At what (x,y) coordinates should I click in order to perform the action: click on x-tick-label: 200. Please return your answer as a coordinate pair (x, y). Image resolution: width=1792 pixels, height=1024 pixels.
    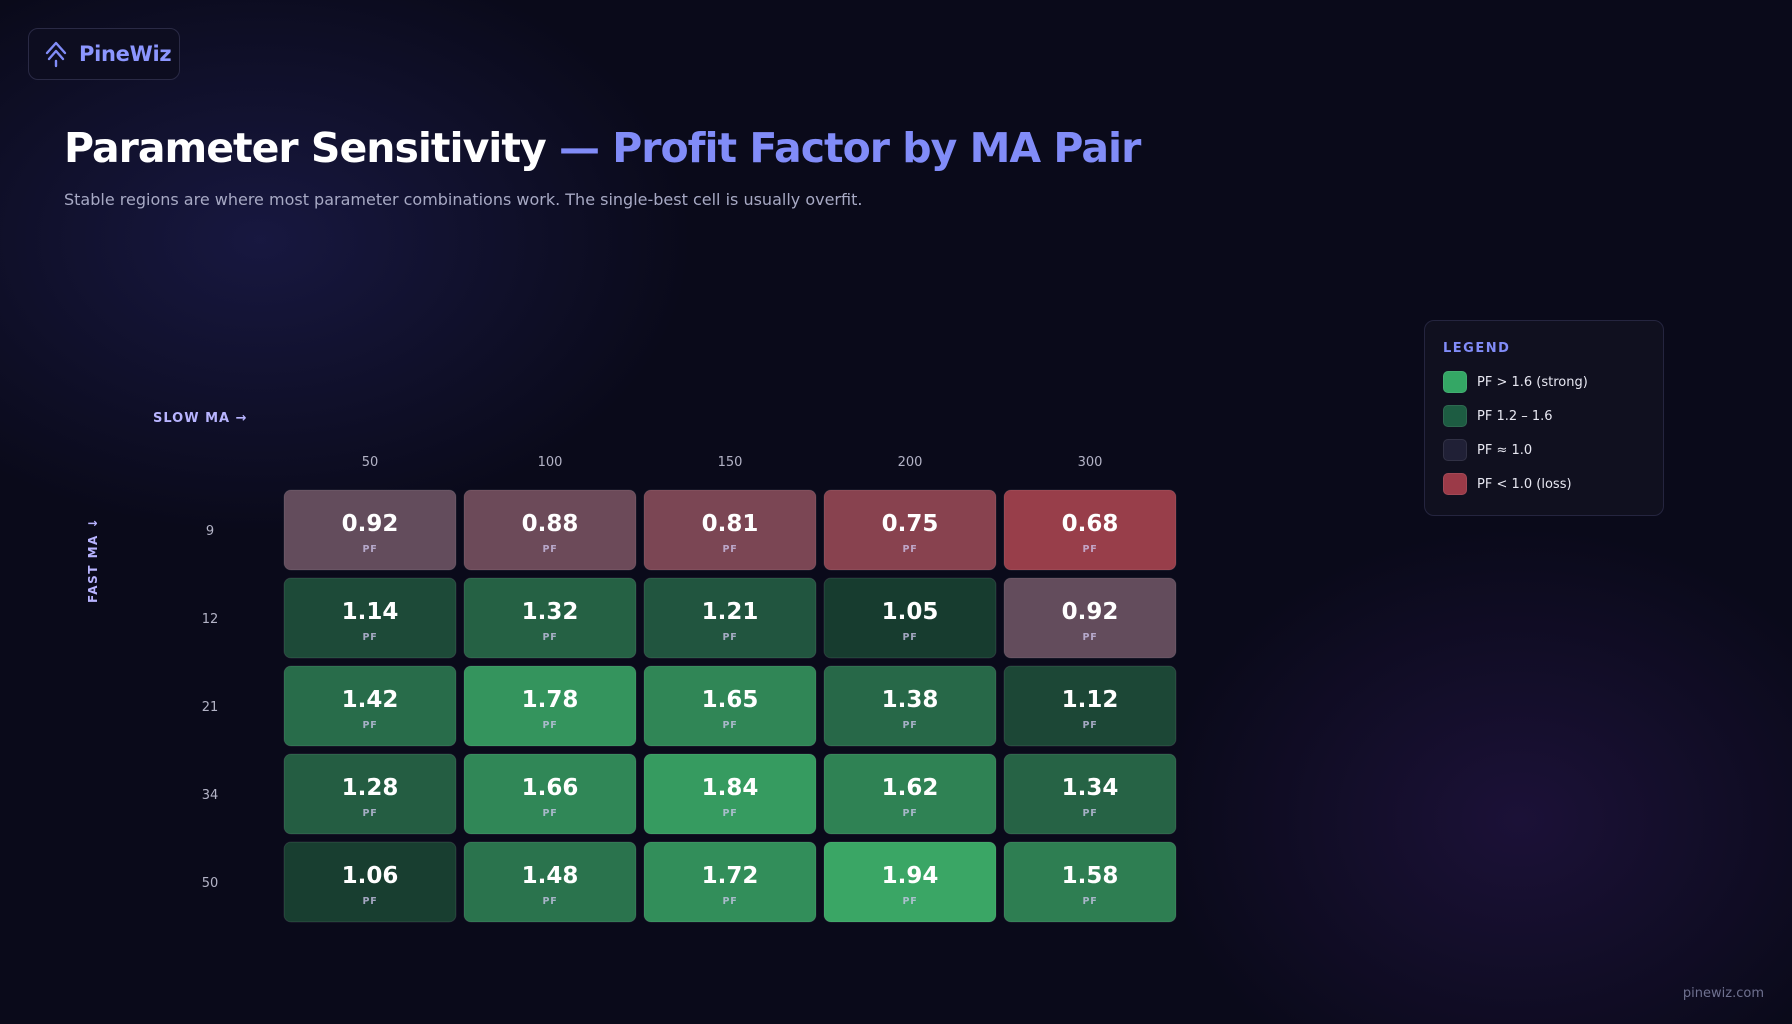
    Looking at the image, I should click on (910, 462).